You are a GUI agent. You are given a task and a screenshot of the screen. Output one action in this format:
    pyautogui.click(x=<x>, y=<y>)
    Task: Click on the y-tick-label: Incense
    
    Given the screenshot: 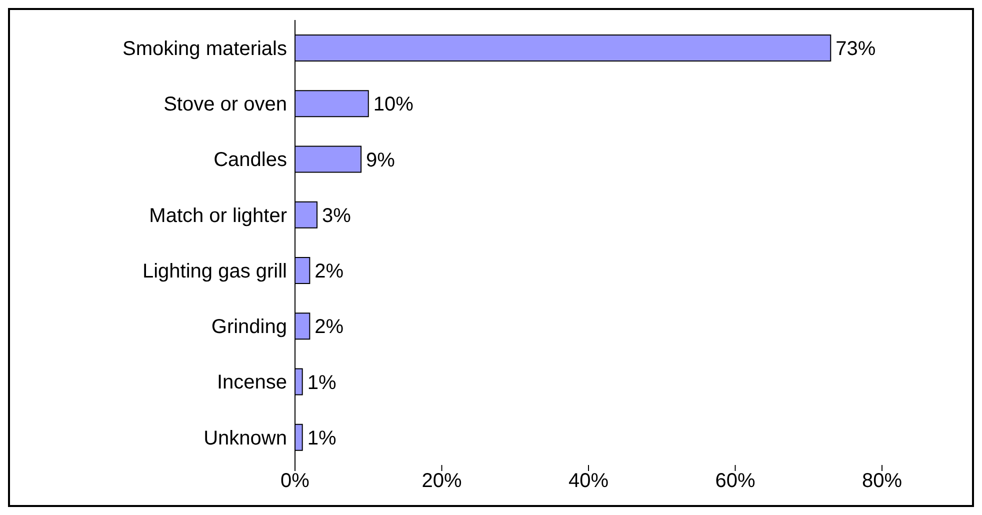 What is the action you would take?
    pyautogui.click(x=251, y=383)
    